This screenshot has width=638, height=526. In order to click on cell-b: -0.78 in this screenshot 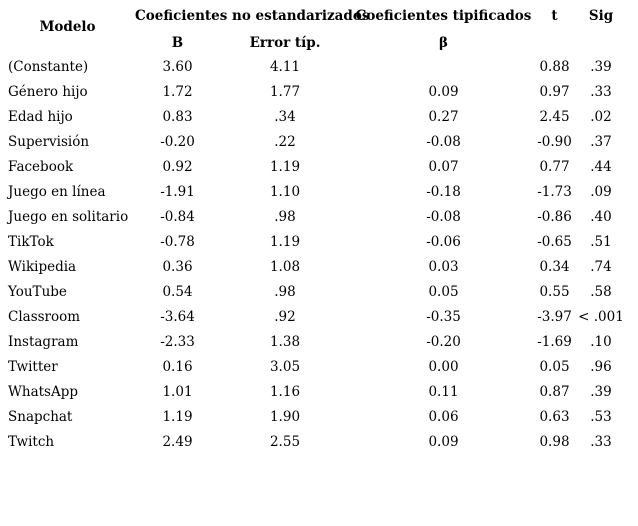, I will do `click(177, 241)`.